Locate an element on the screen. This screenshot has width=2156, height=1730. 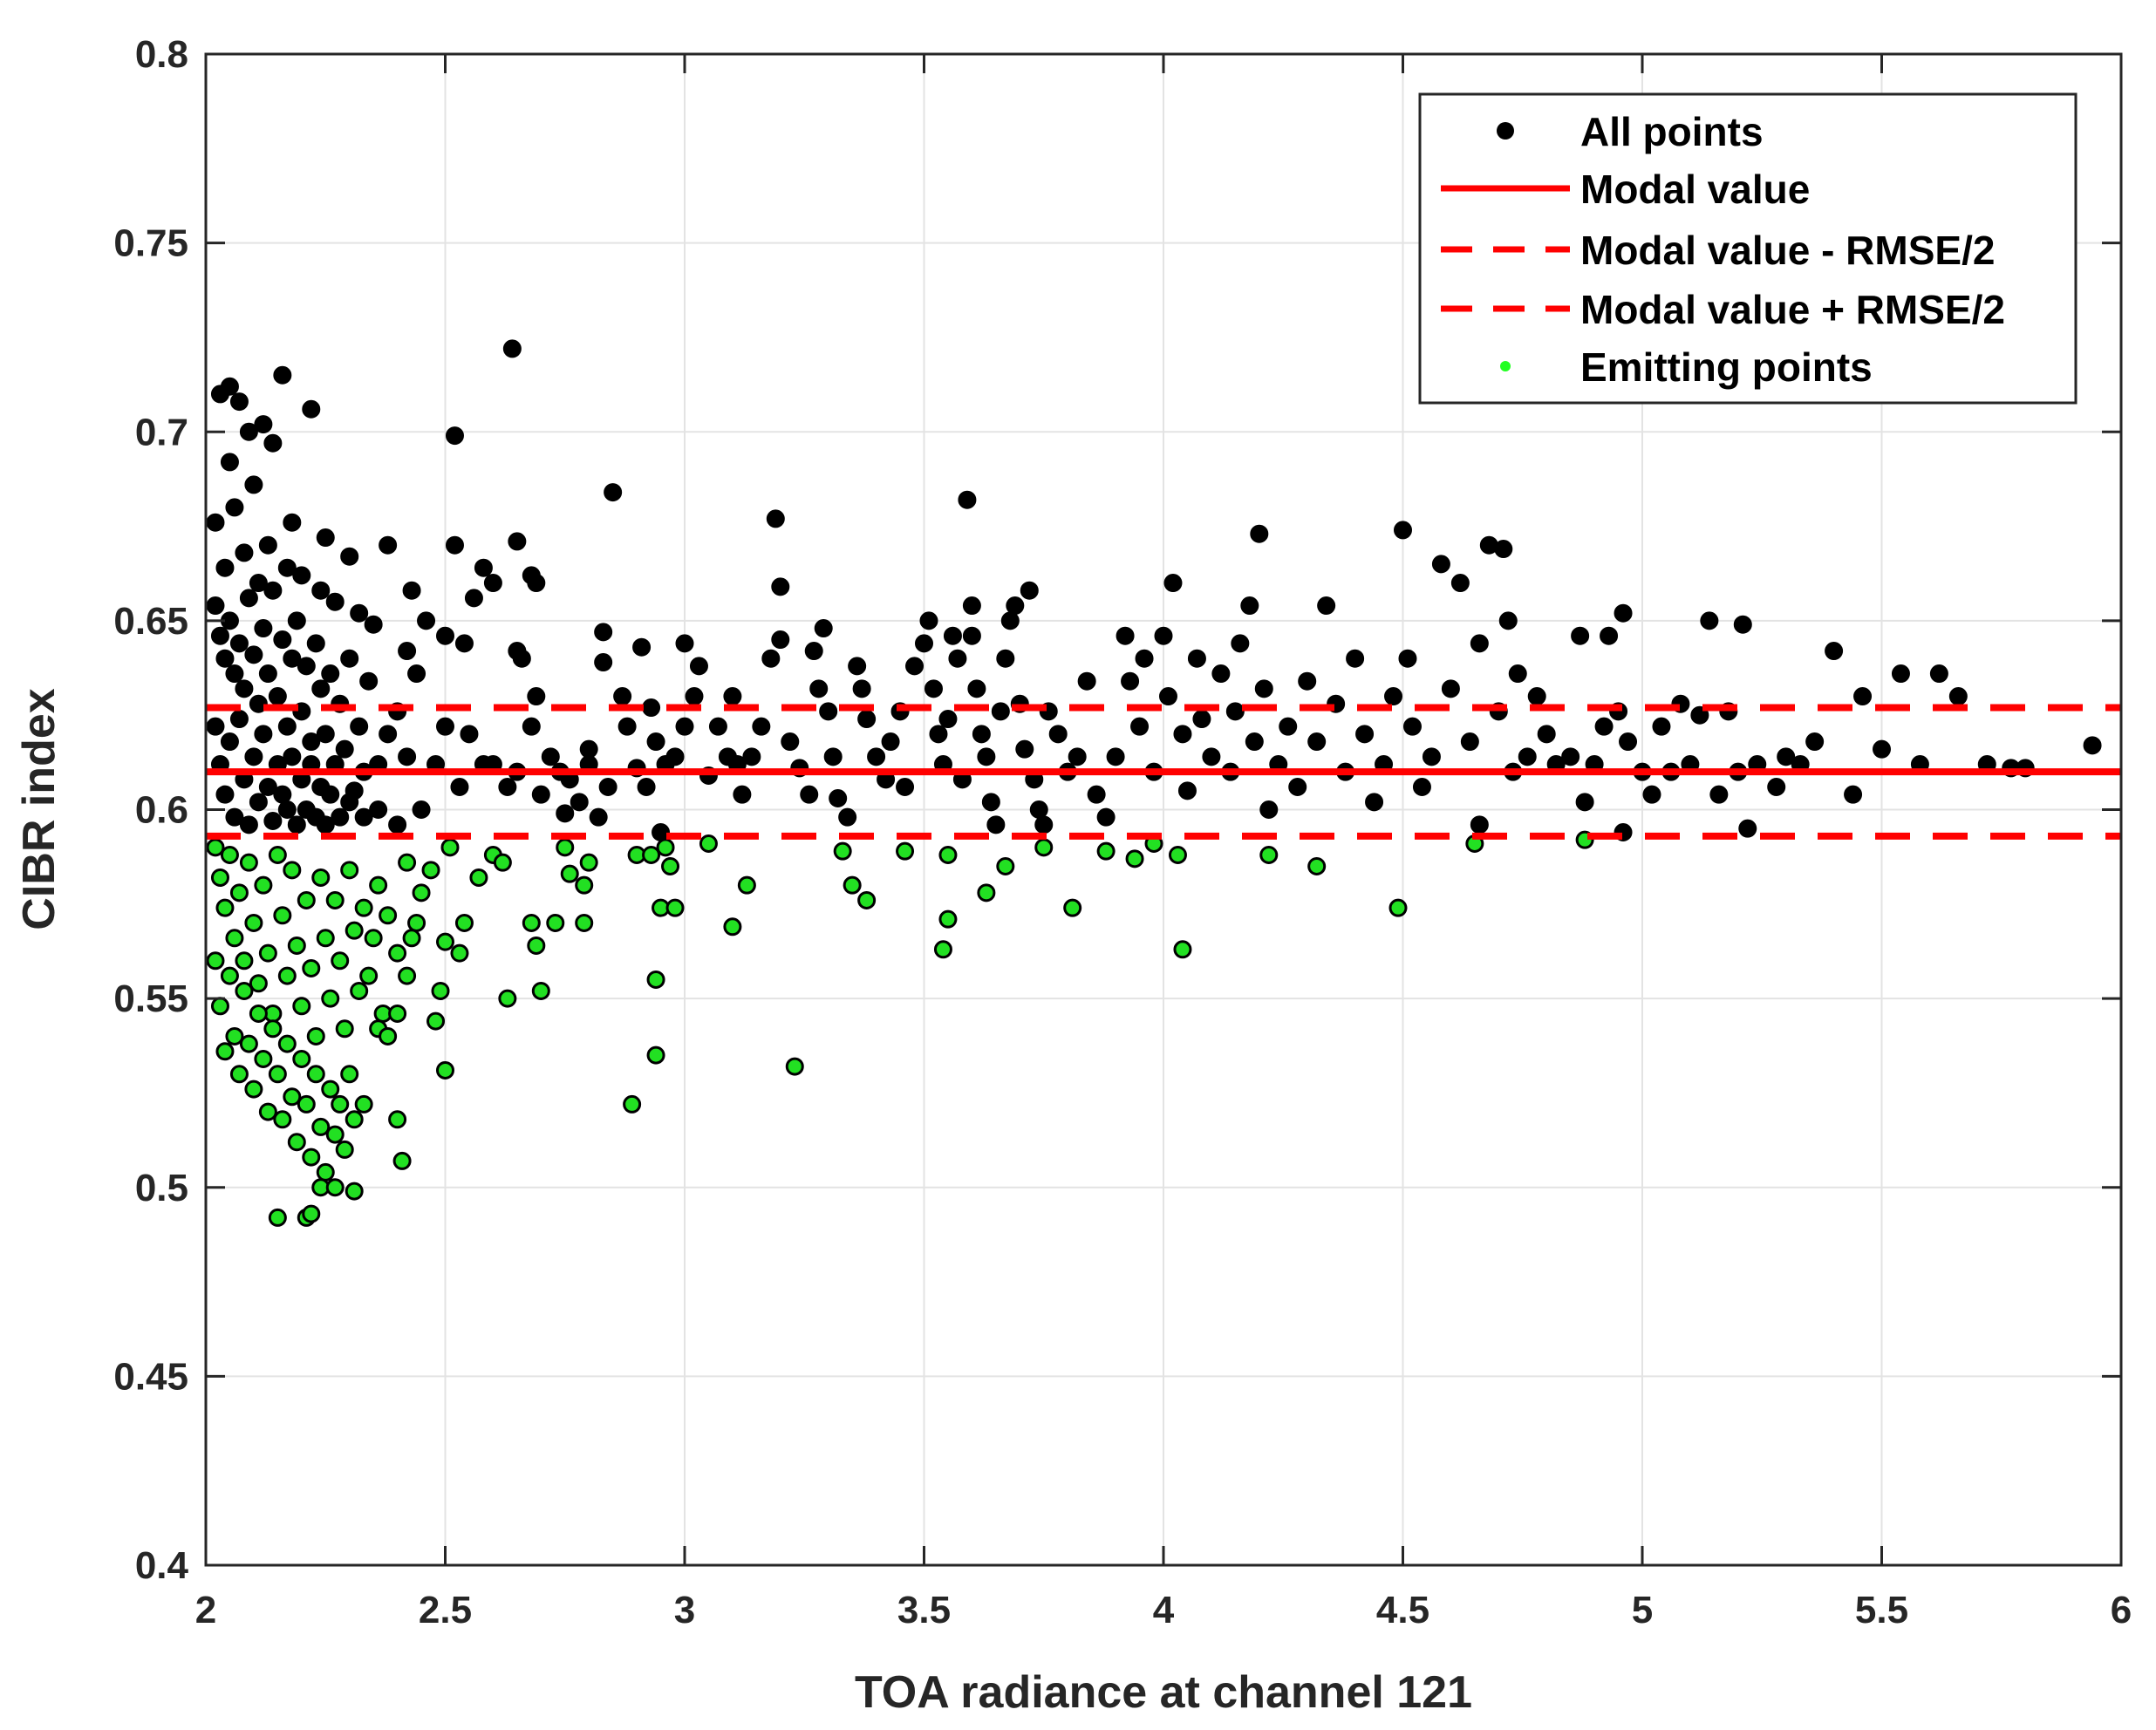
y-tick-label: 0.8 is located at coordinates (161, 55).